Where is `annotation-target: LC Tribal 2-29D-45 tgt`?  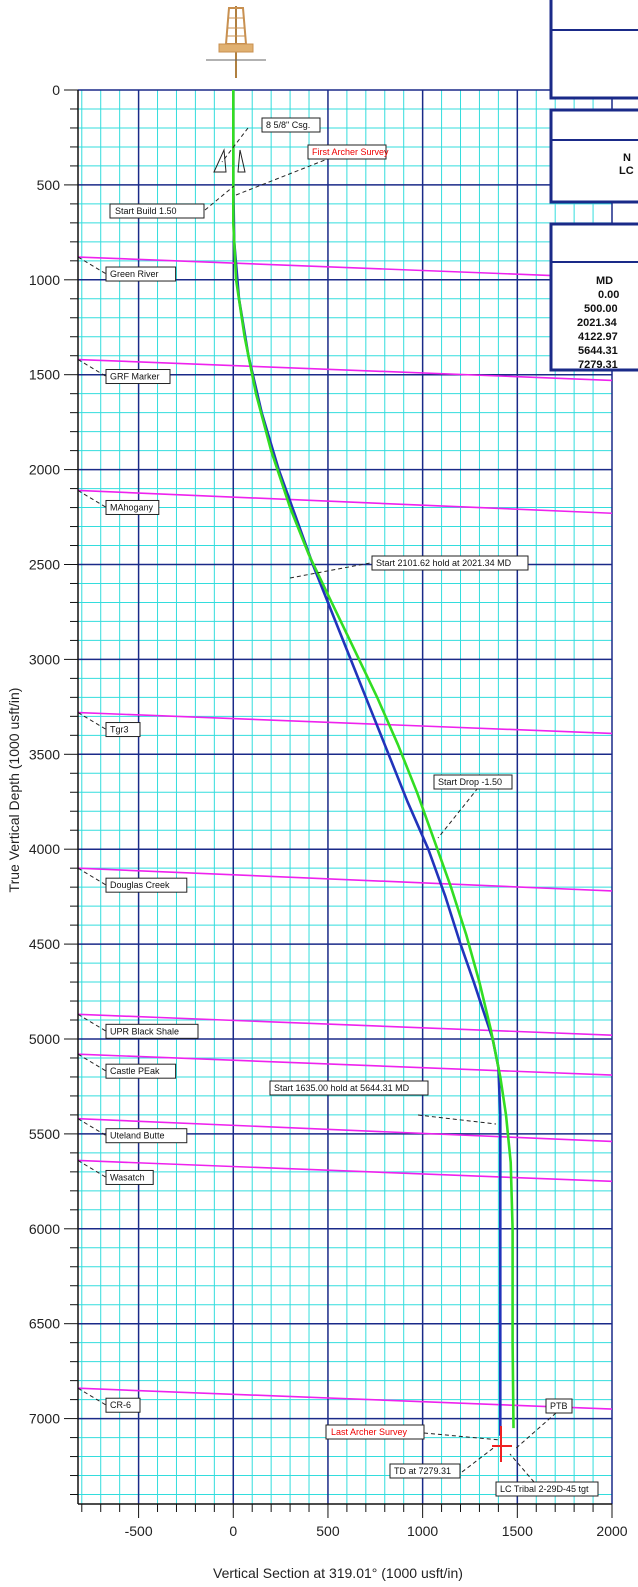 annotation-target: LC Tribal 2-29D-45 tgt is located at coordinates (547, 1475).